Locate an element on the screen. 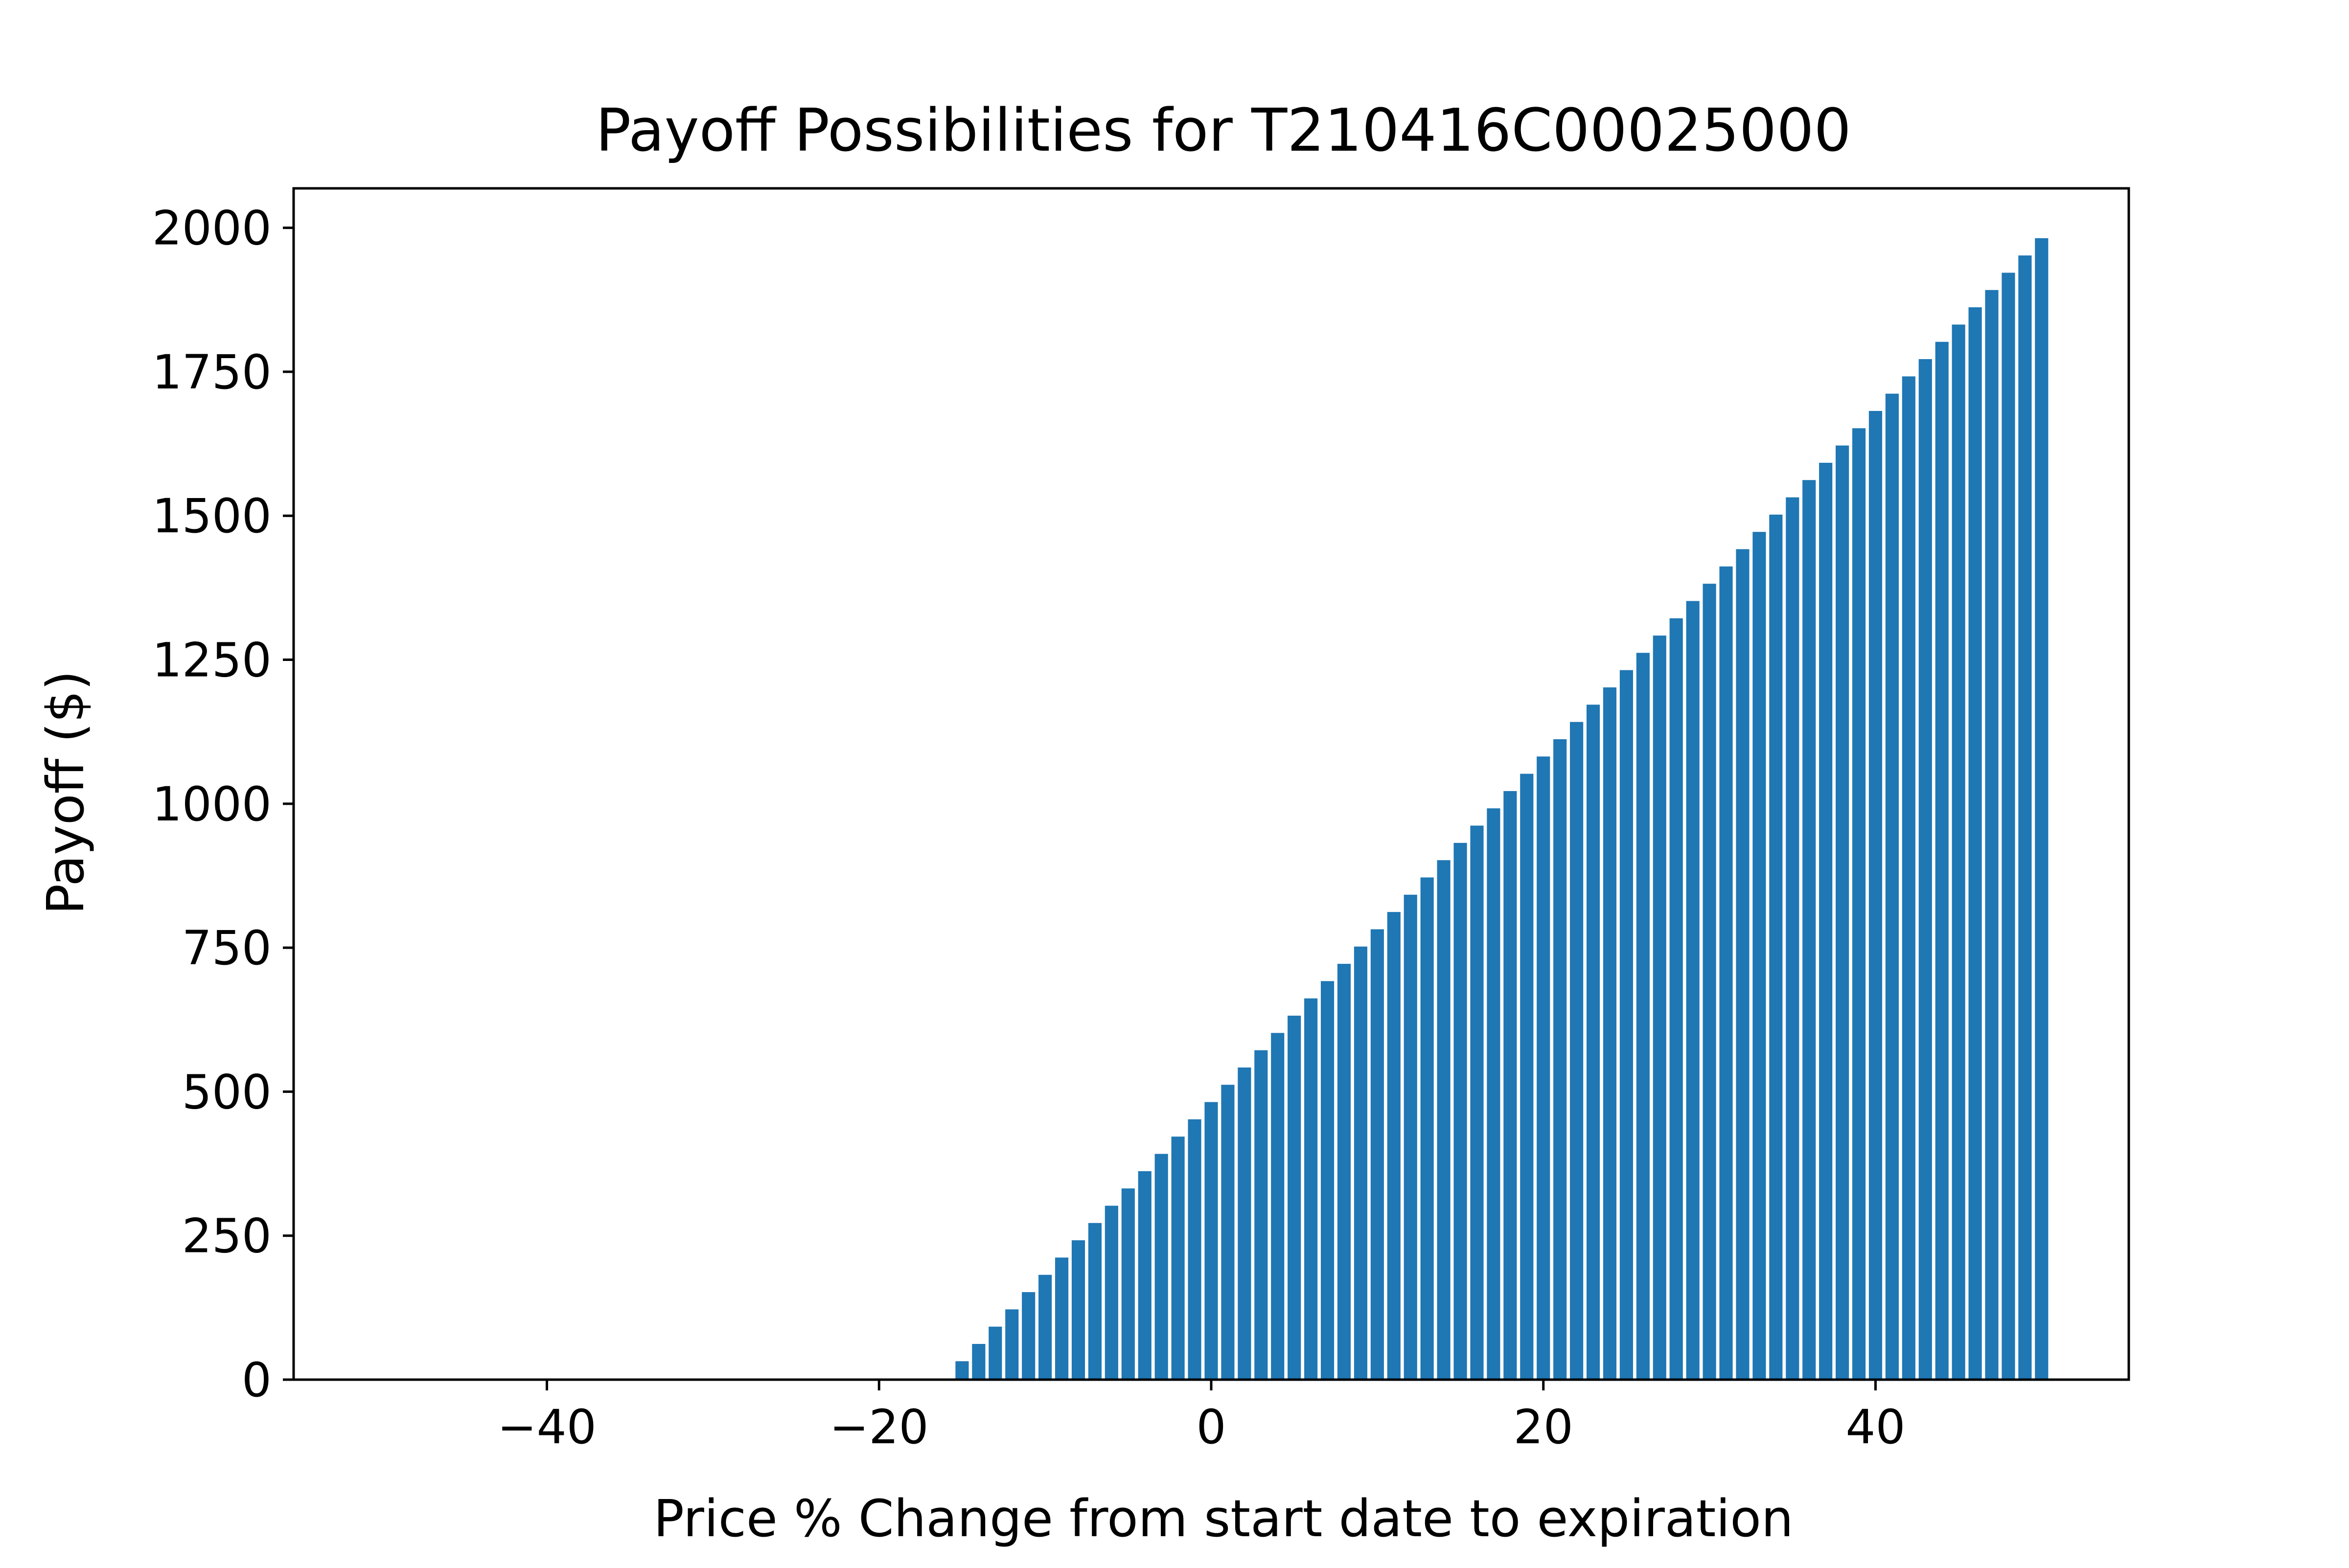 This screenshot has height=1568, width=2349. x-tick-label: −40 is located at coordinates (547, 1427).